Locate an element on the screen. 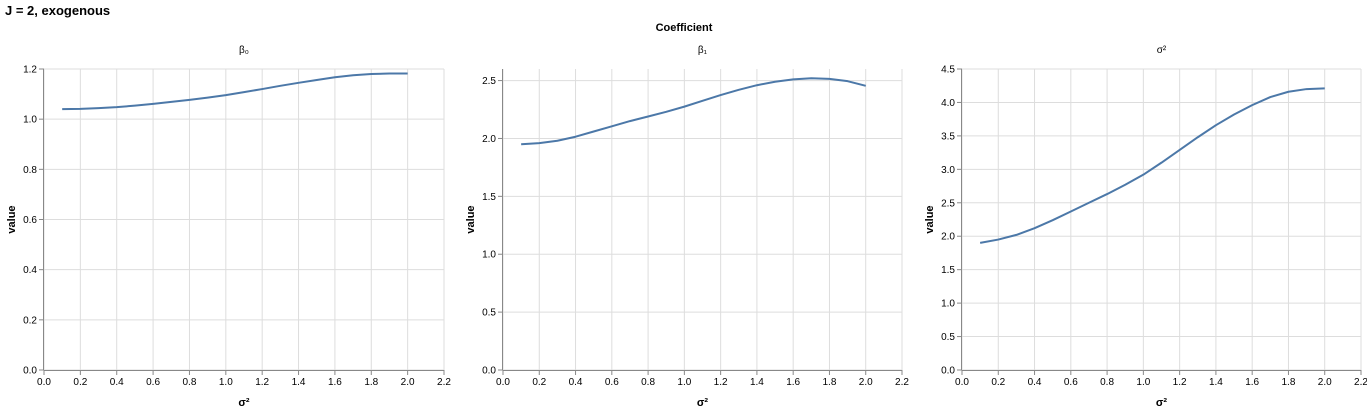  y-tick-label: 0.4 is located at coordinates (30, 270).